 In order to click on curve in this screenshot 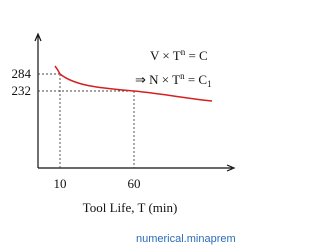, I will do `click(133, 83)`.